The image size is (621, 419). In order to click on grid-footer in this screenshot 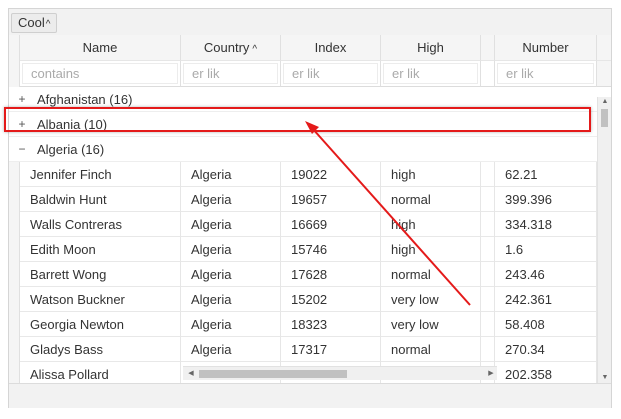, I will do `click(310, 395)`.